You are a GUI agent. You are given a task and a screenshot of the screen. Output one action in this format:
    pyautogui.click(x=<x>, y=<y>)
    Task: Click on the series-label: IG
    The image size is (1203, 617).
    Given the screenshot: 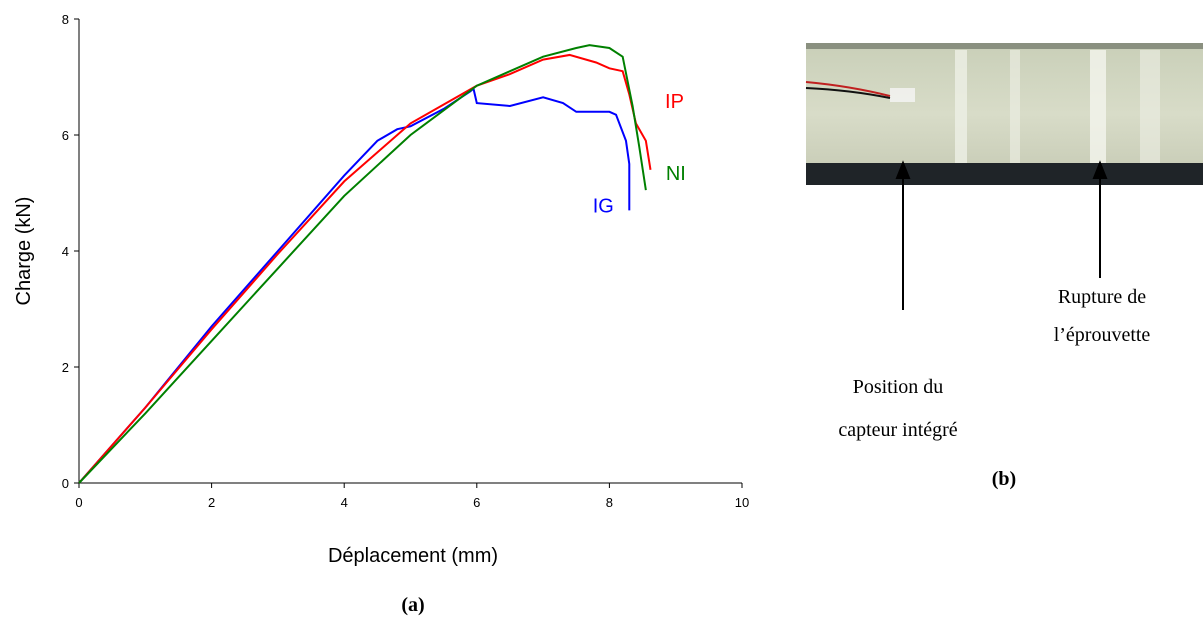 What is the action you would take?
    pyautogui.click(x=603, y=206)
    